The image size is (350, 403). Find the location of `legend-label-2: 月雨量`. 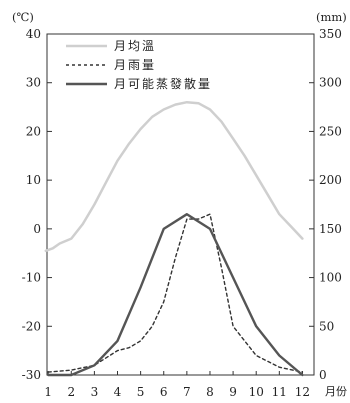

legend-label-2: 月雨量 is located at coordinates (135, 65).